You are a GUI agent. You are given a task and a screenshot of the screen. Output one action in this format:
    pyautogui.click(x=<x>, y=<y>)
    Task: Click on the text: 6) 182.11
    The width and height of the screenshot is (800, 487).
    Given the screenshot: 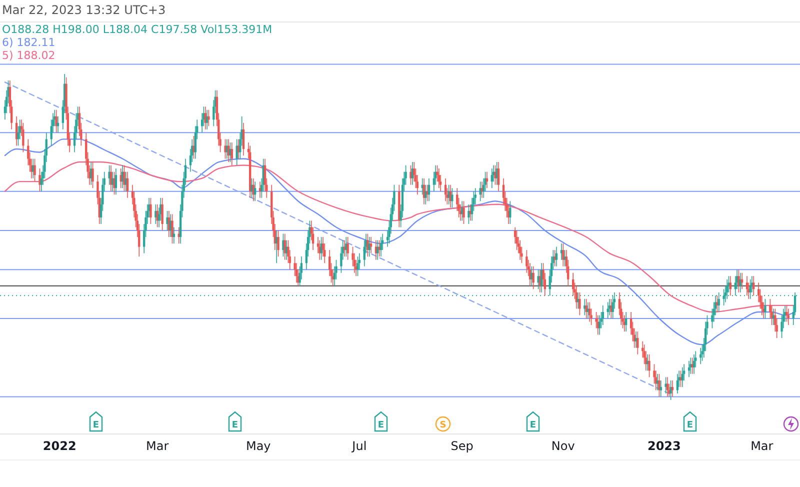 What is the action you would take?
    pyautogui.click(x=29, y=42)
    